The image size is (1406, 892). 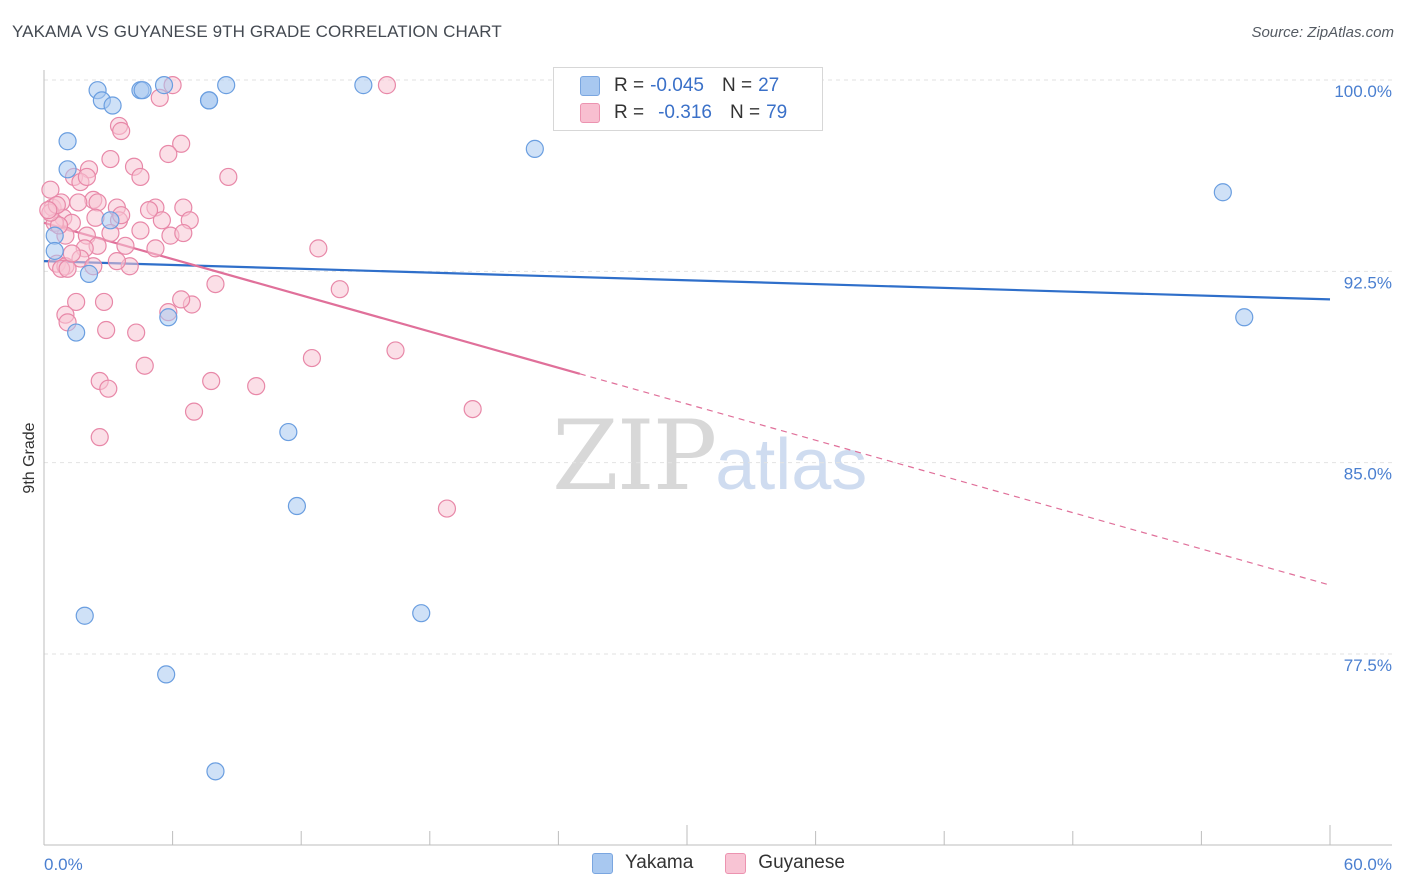 What do you see at coordinates (1322, 32) in the screenshot?
I see `source-label: Source: ZipAtlas.com` at bounding box center [1322, 32].